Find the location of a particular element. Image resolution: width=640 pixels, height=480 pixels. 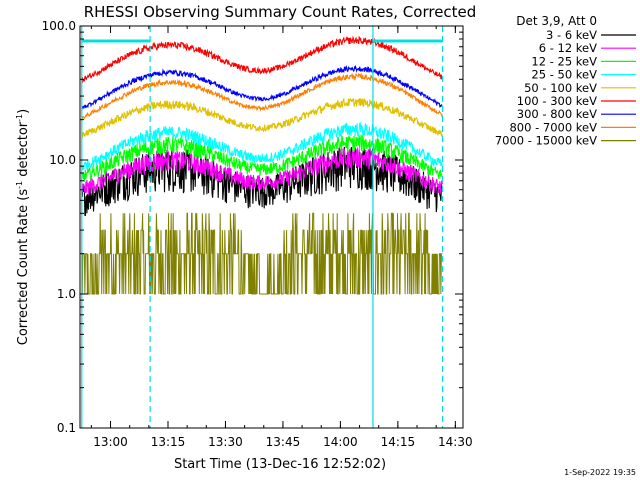

x-tick-label: 13:30 is located at coordinates (225, 442).